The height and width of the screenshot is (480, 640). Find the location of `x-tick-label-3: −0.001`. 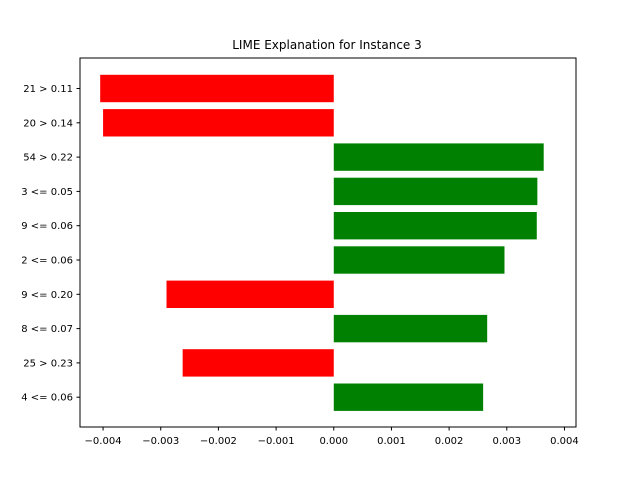

x-tick-label-3: −0.001 is located at coordinates (276, 441).